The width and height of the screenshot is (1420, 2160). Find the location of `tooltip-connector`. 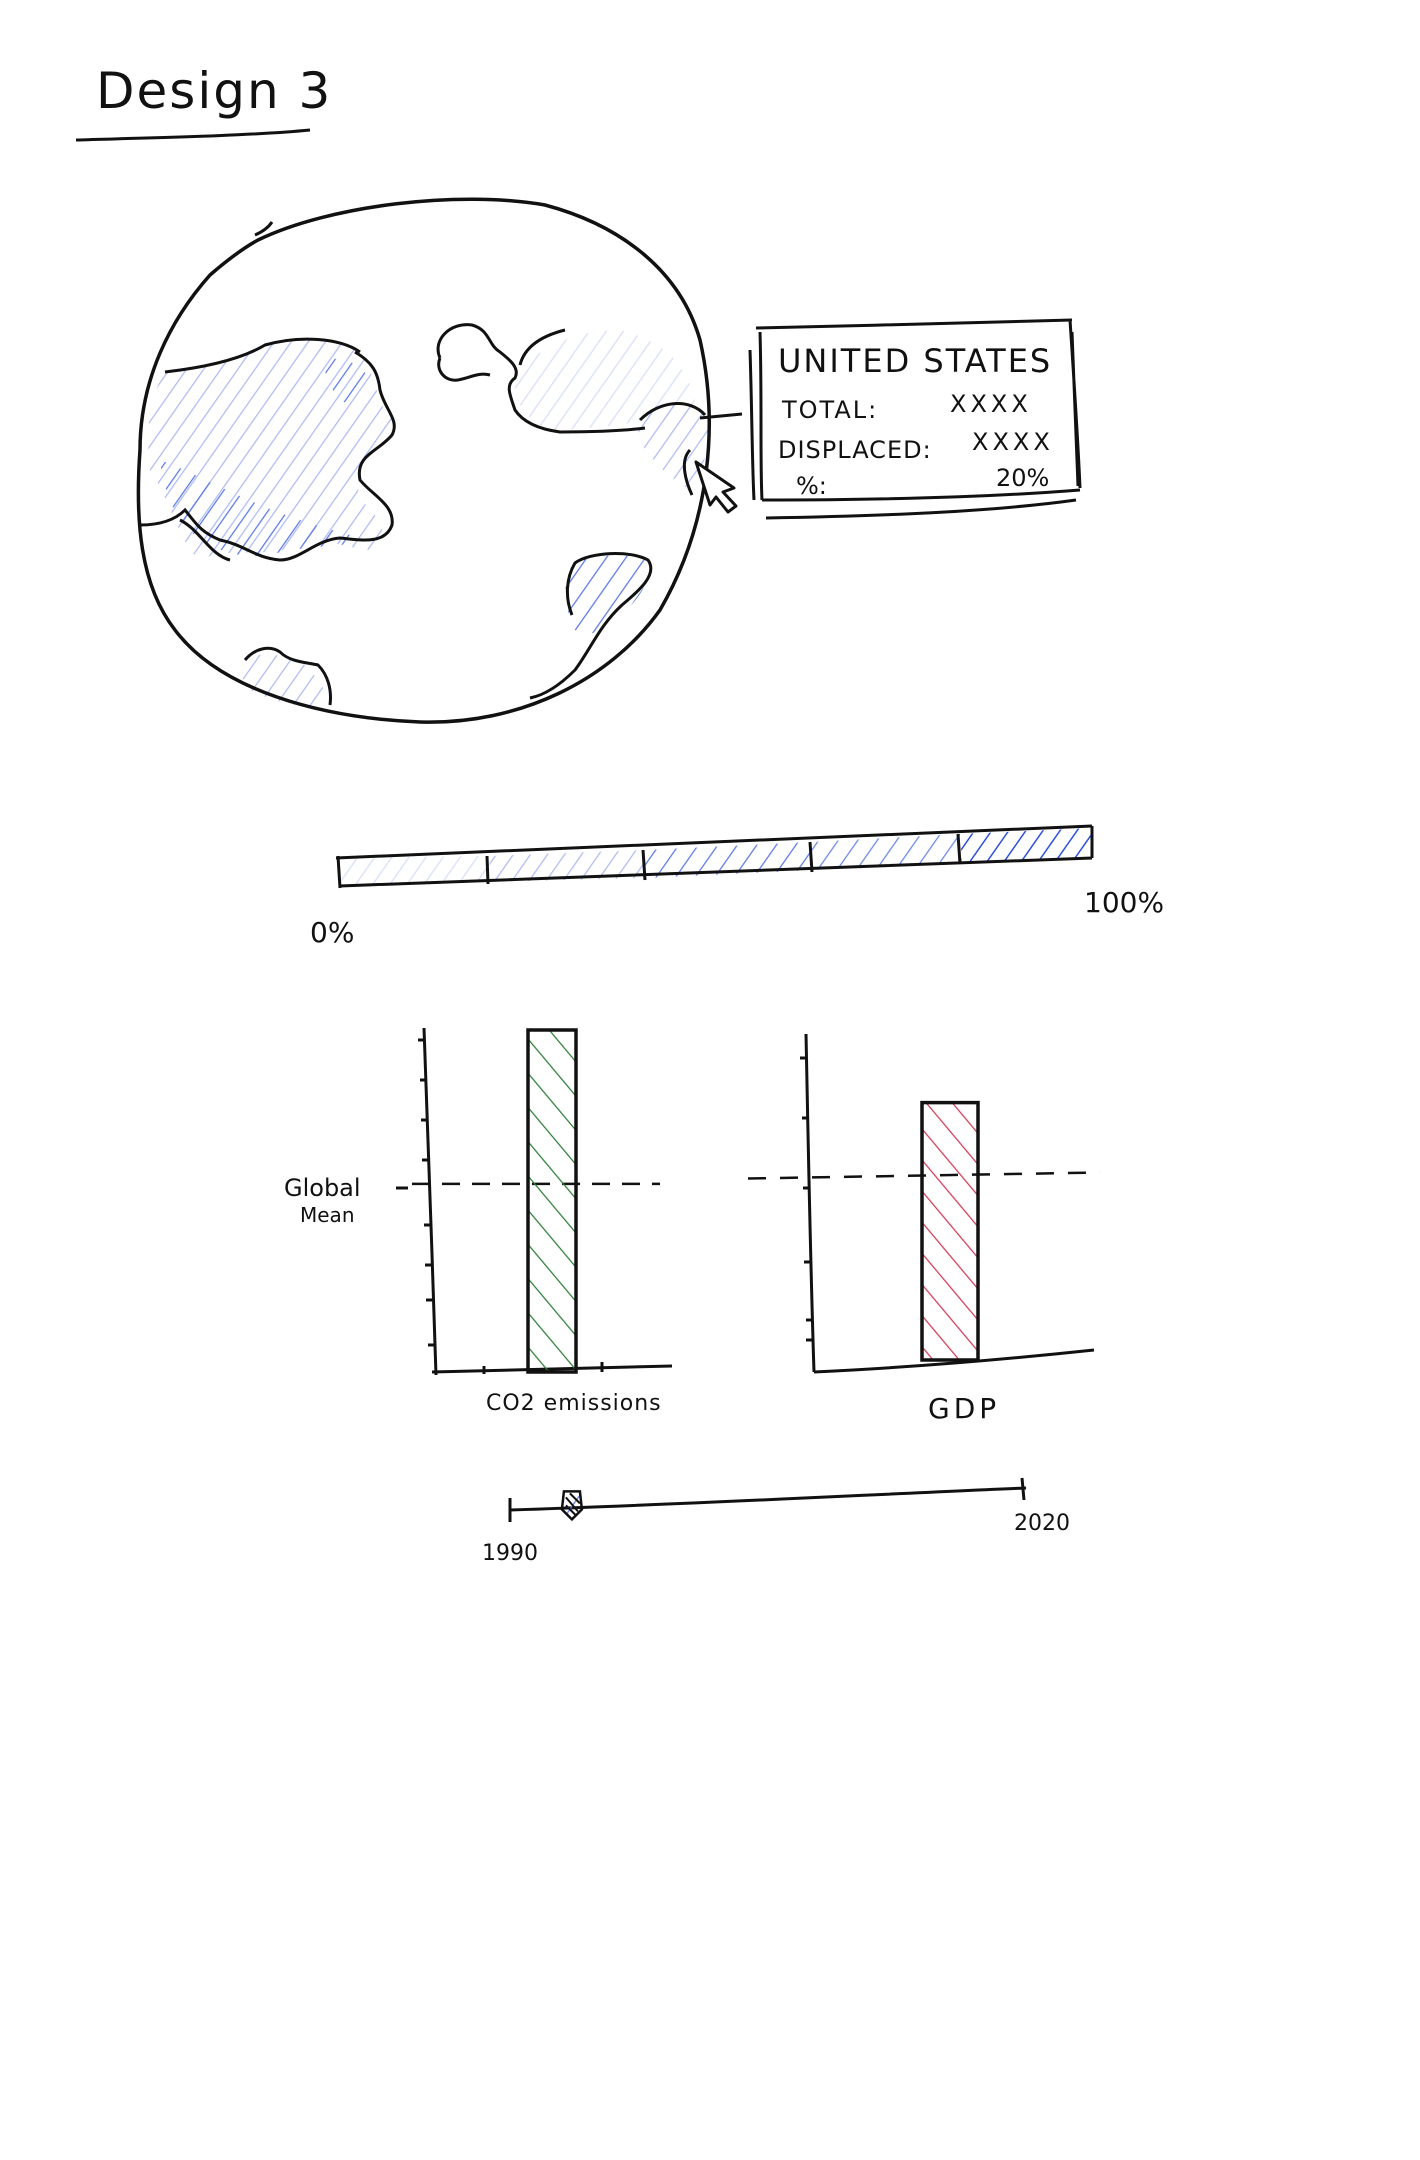

tooltip-connector is located at coordinates (721, 416).